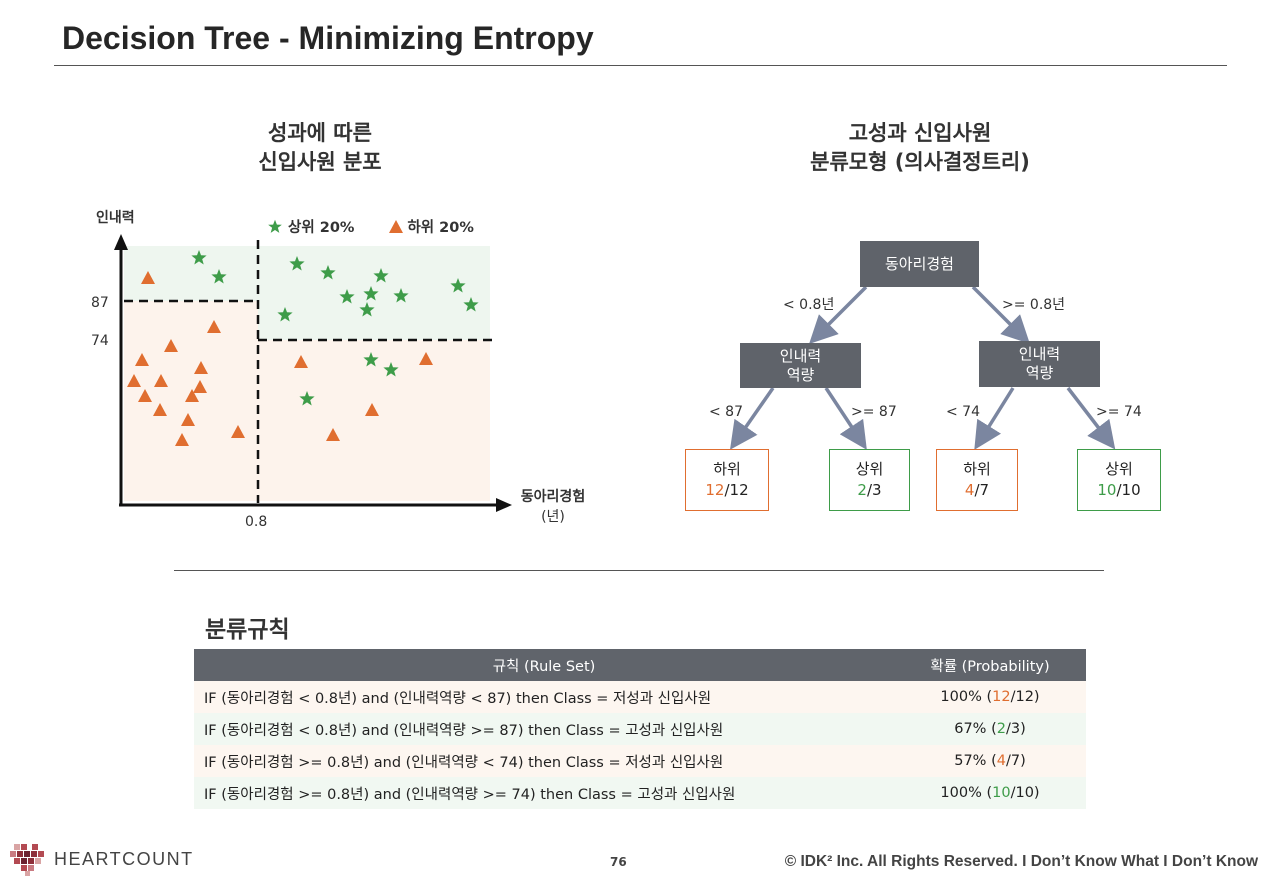 The width and height of the screenshot is (1280, 882). I want to click on x-axis-arrow-icon, so click(504, 505).